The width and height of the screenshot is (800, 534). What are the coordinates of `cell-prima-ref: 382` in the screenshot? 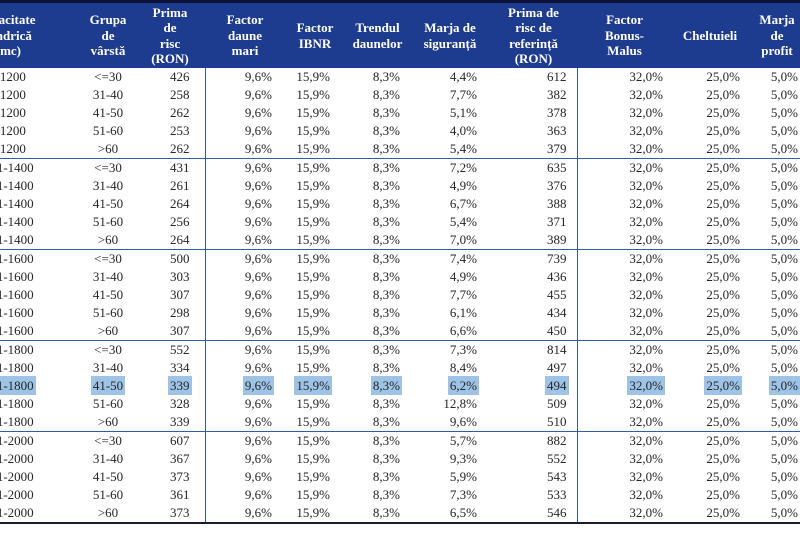 It's located at (533, 95).